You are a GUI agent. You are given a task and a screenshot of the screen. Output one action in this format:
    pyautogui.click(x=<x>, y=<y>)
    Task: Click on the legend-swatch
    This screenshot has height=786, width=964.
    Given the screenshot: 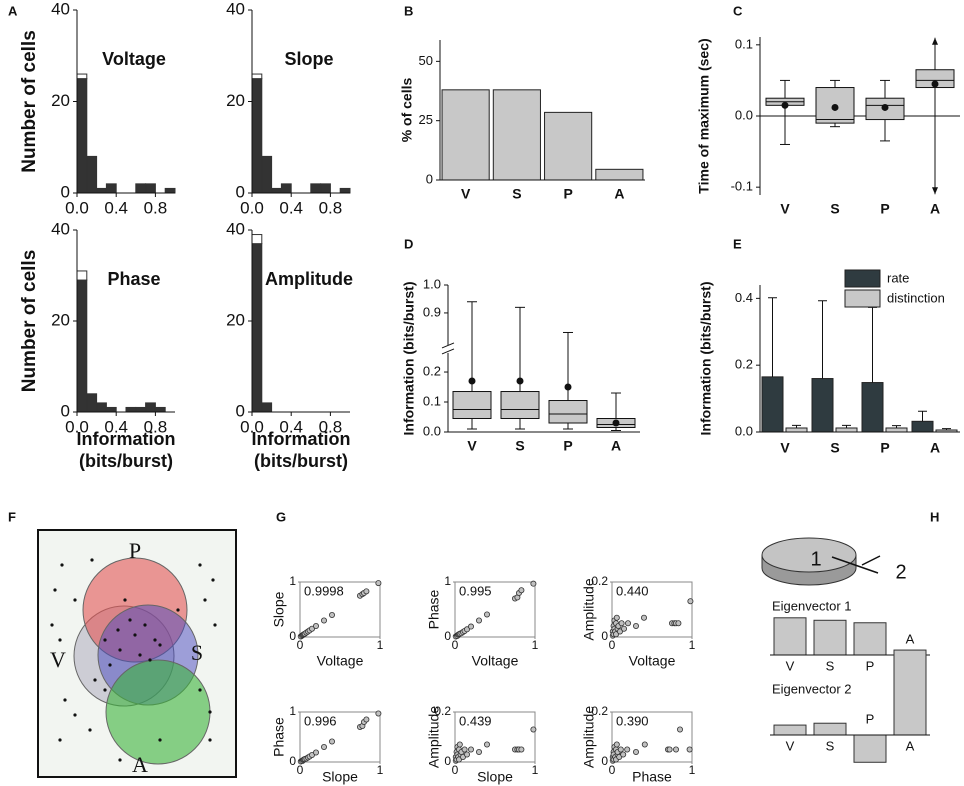 What is the action you would take?
    pyautogui.click(x=862, y=278)
    